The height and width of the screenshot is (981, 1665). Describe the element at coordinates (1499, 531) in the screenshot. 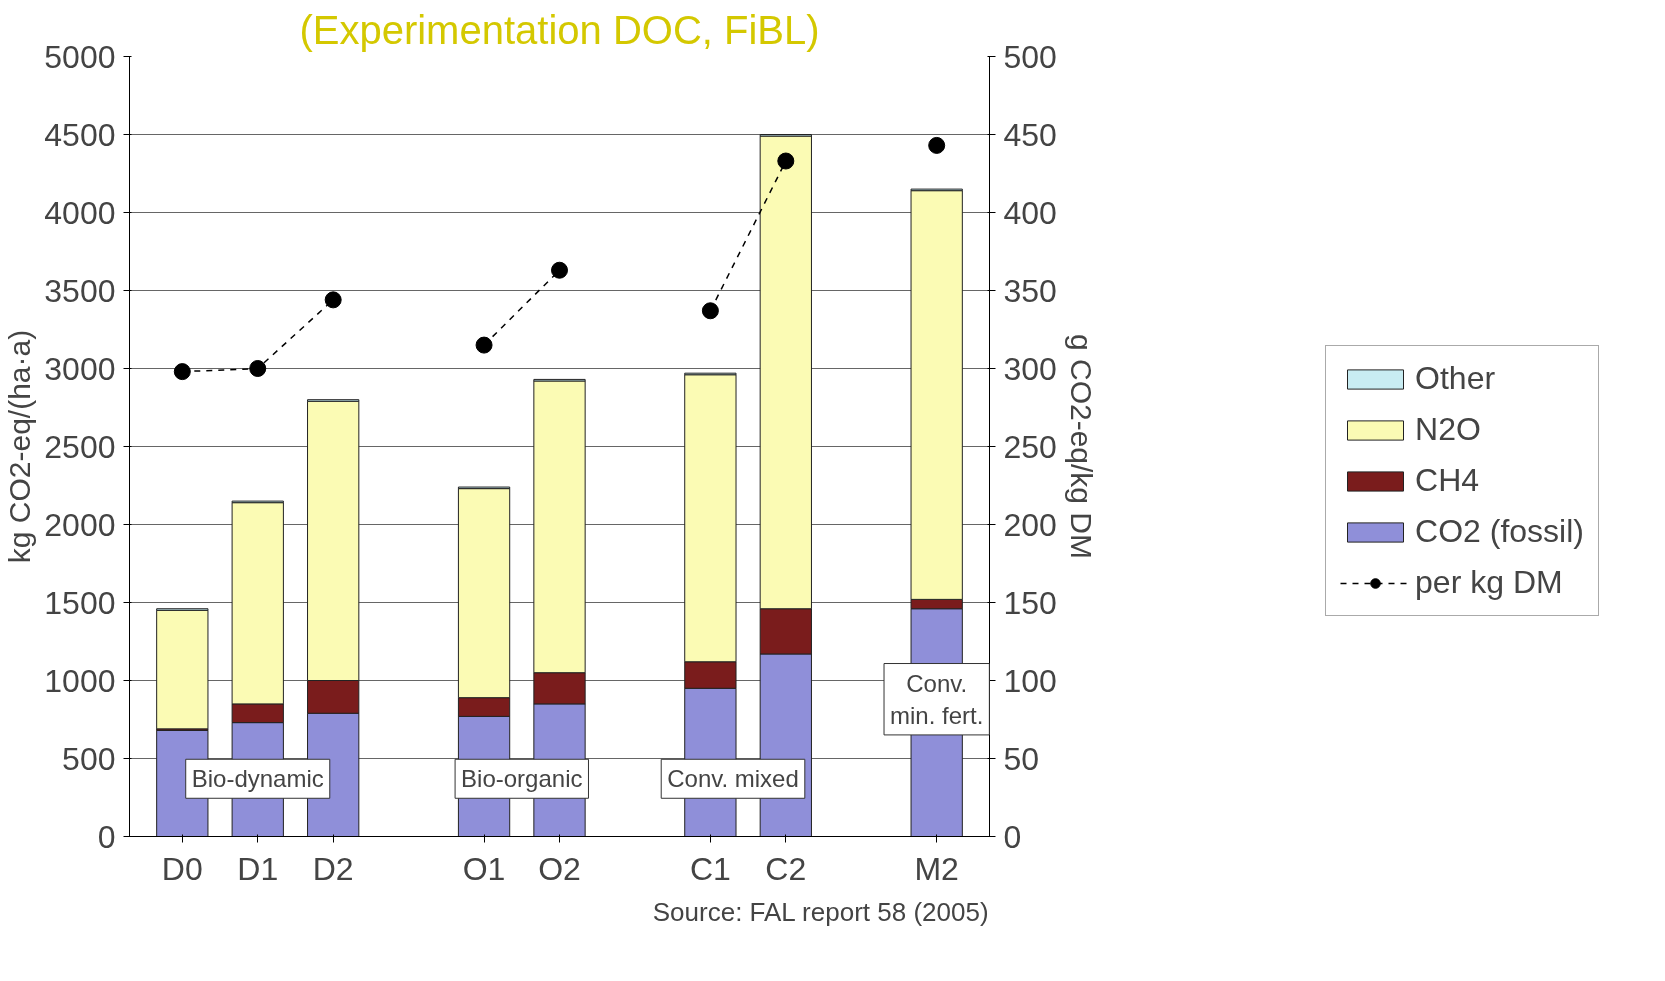

I see `legend-label: CO2 (fossil)` at that location.